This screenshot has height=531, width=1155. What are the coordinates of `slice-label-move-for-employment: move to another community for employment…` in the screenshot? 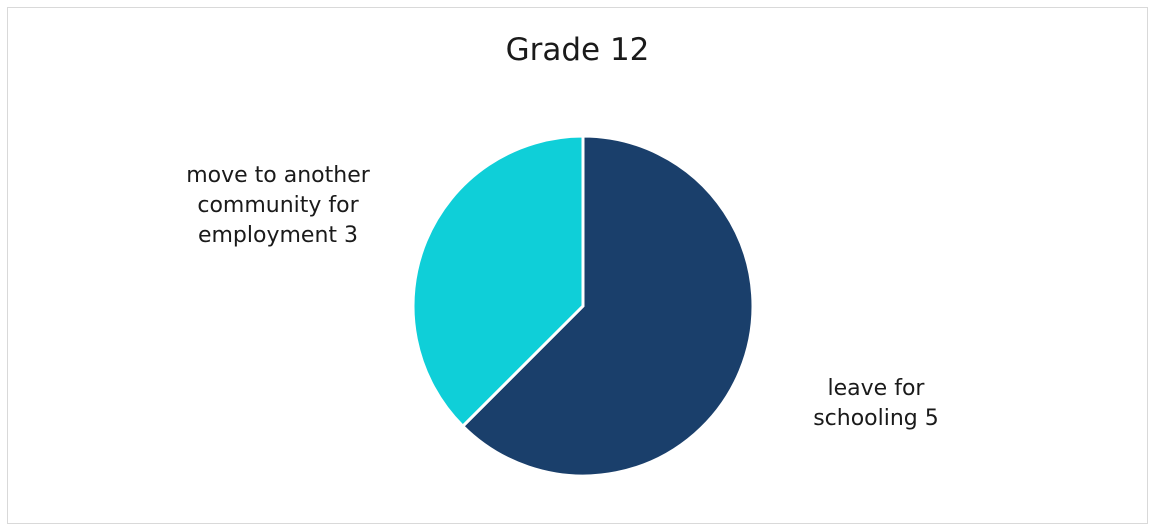 It's located at (278, 205).